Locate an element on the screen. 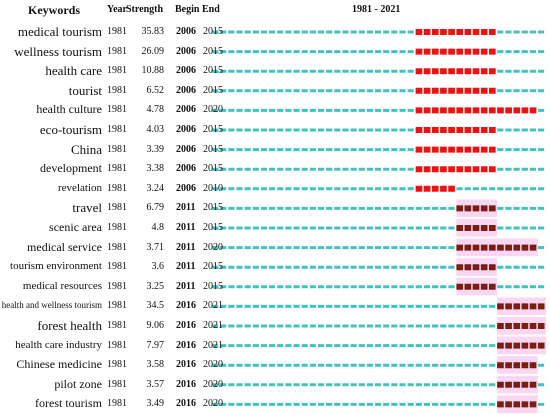  keyword-label: eco-tourism is located at coordinates (70, 129).